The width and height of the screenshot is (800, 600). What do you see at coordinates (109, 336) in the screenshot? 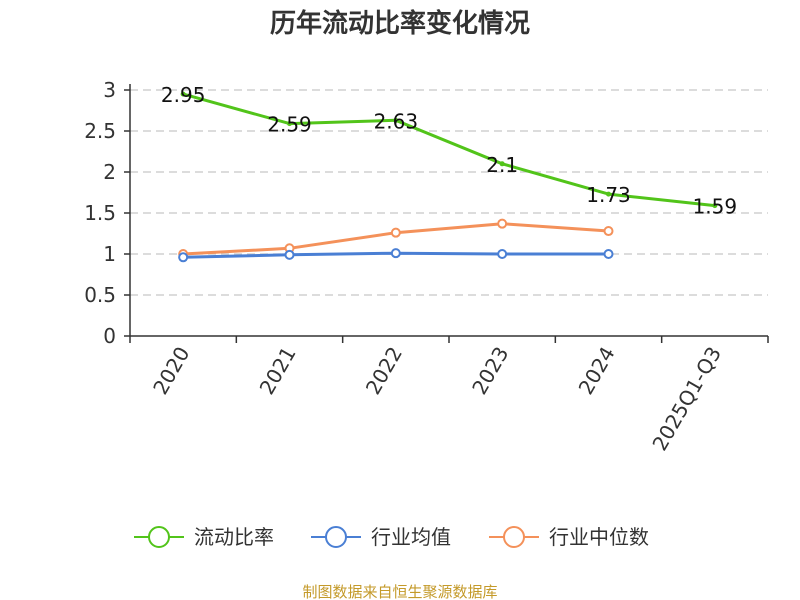
I see `y-tick-label: 0` at bounding box center [109, 336].